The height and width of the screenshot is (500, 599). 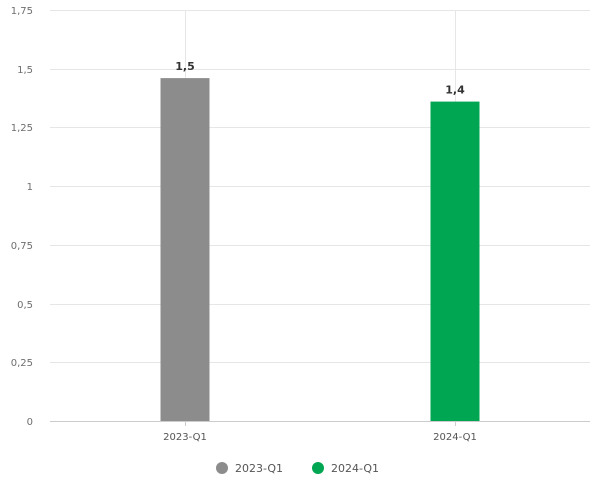 What do you see at coordinates (25, 305) in the screenshot?
I see `y-tick-label: 0,5` at bounding box center [25, 305].